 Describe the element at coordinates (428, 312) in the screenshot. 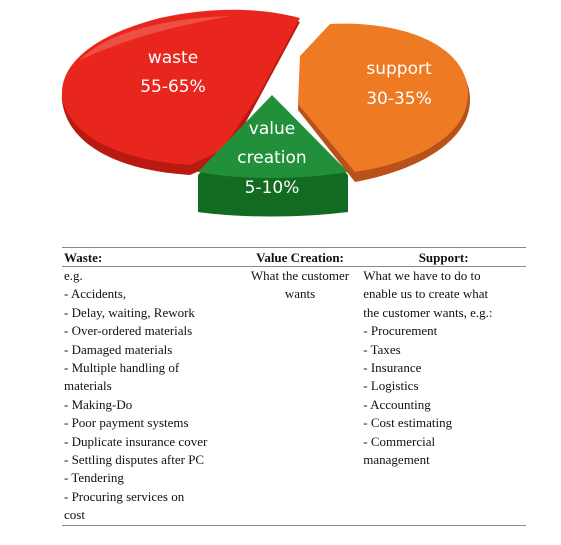

I see `list-item: the customer wants, e.g.:` at that location.